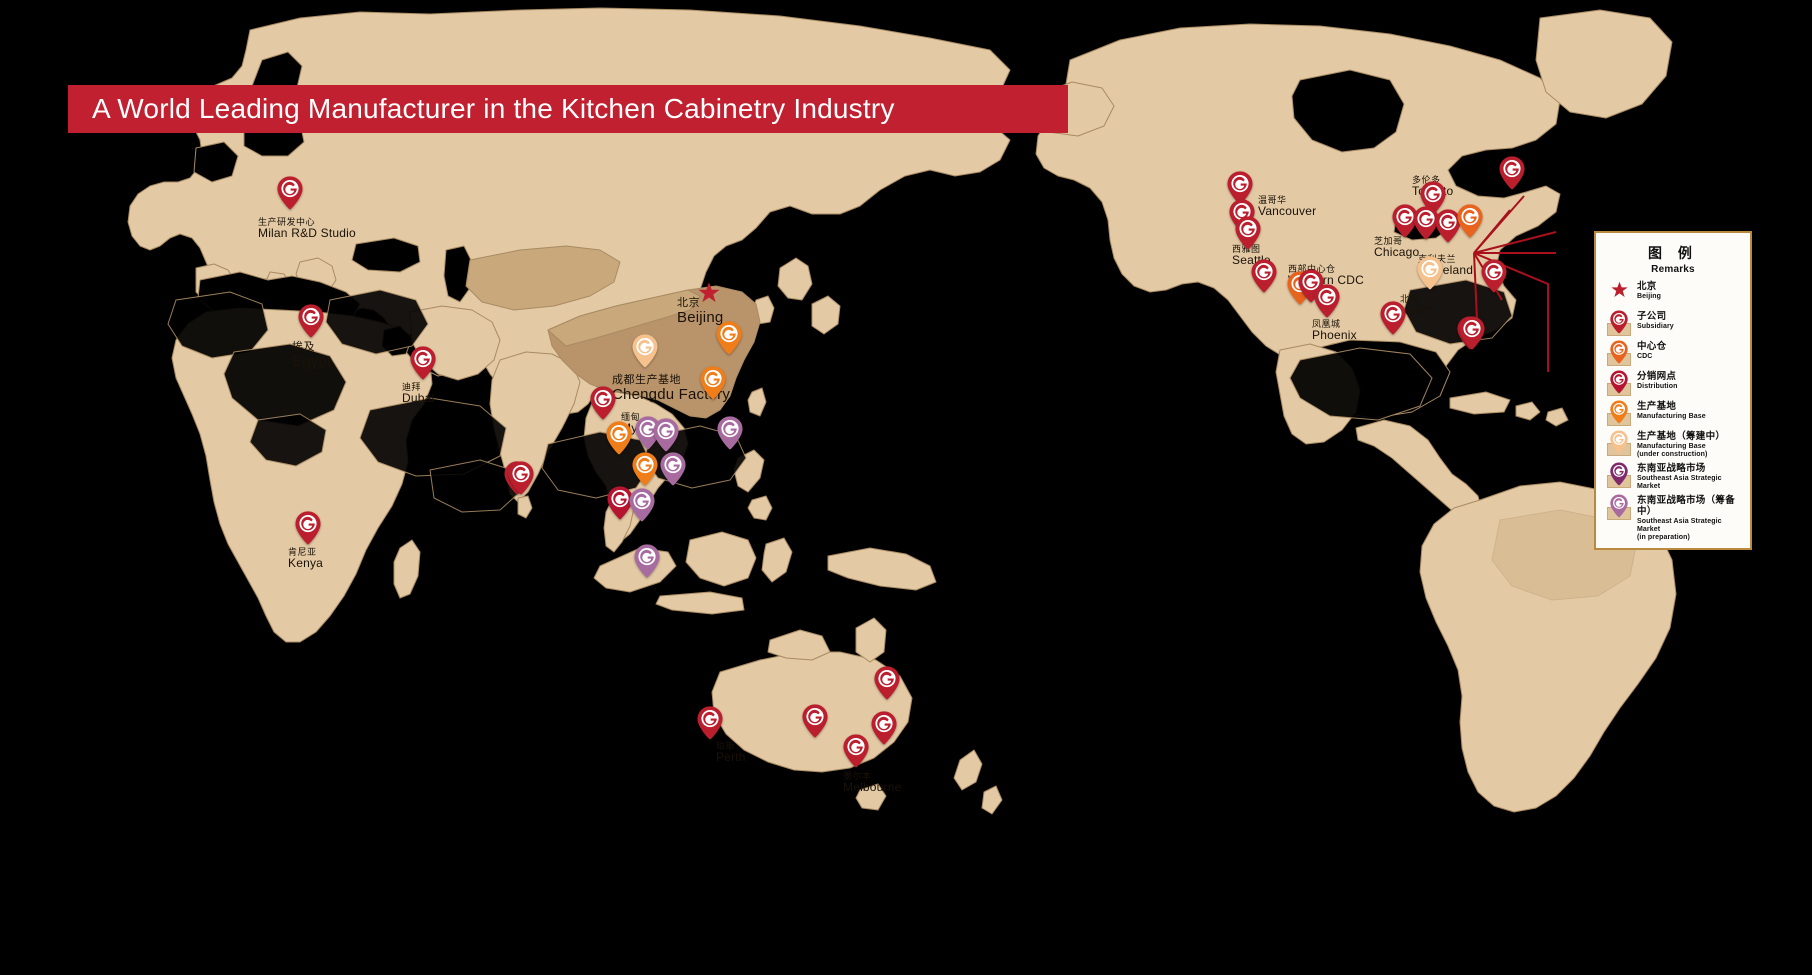 This screenshot has height=975, width=1812. What do you see at coordinates (642, 505) in the screenshot?
I see `pin-malaysia-sea-icon` at bounding box center [642, 505].